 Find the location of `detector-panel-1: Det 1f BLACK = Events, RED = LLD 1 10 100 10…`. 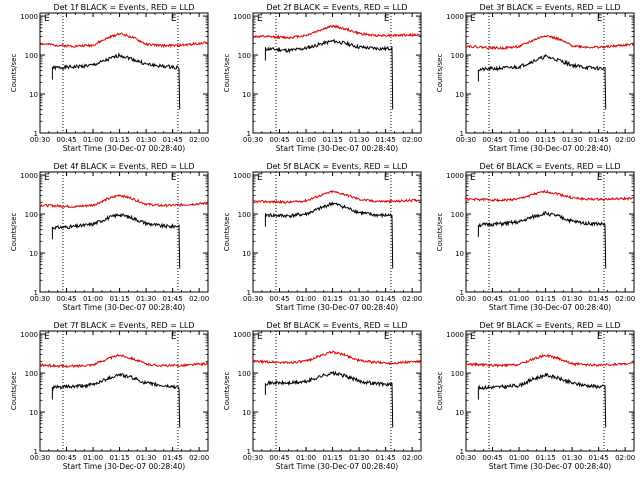

detector-panel-1: Det 1f BLACK = Events, RED = LLD 1 10 100 10… is located at coordinates (109, 78).